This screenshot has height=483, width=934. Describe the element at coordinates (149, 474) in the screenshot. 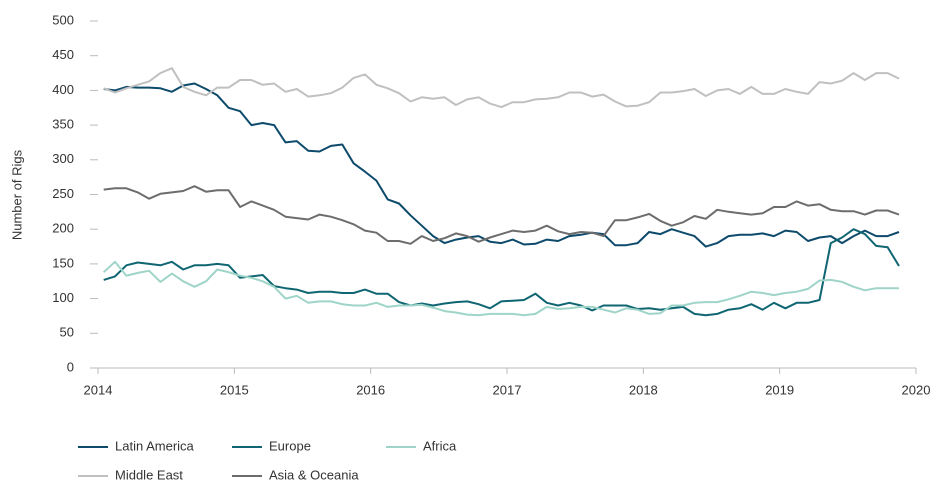

I see `legend-label: Middle East` at that location.